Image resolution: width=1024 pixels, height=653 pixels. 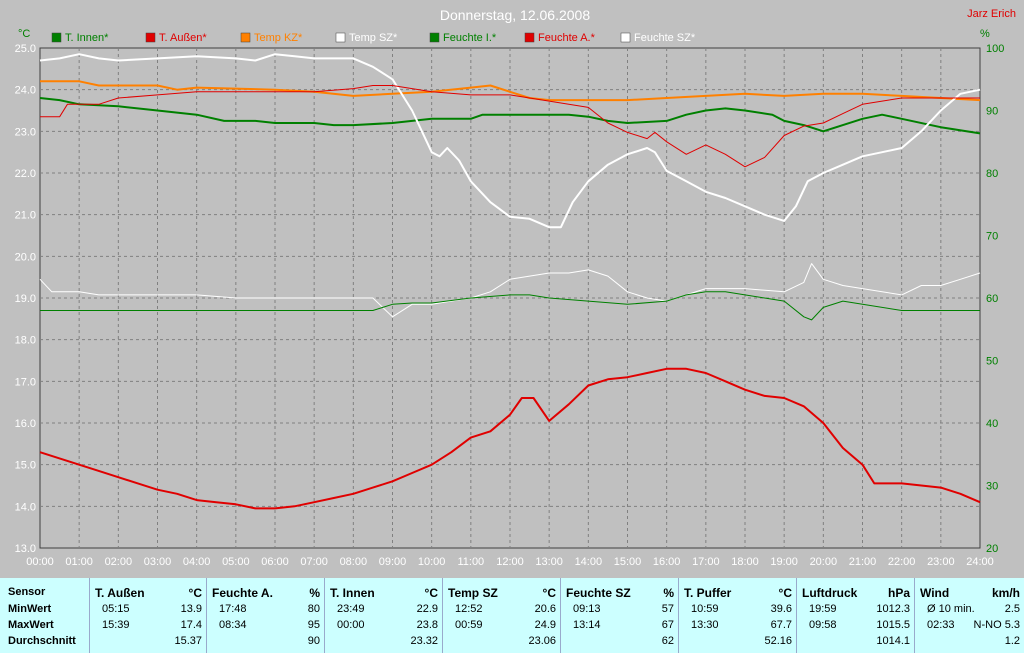 I want to click on y-axis-right: 20 30 40 50 60 70 80 90 100, so click(x=995, y=299).